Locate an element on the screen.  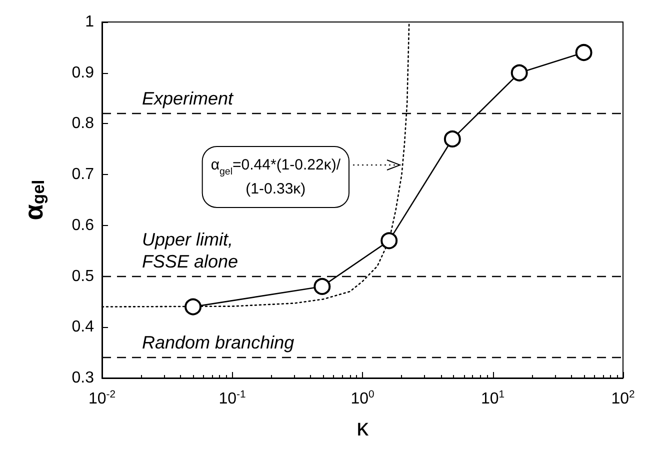
ref-line-label: Experiment is located at coordinates (188, 98).